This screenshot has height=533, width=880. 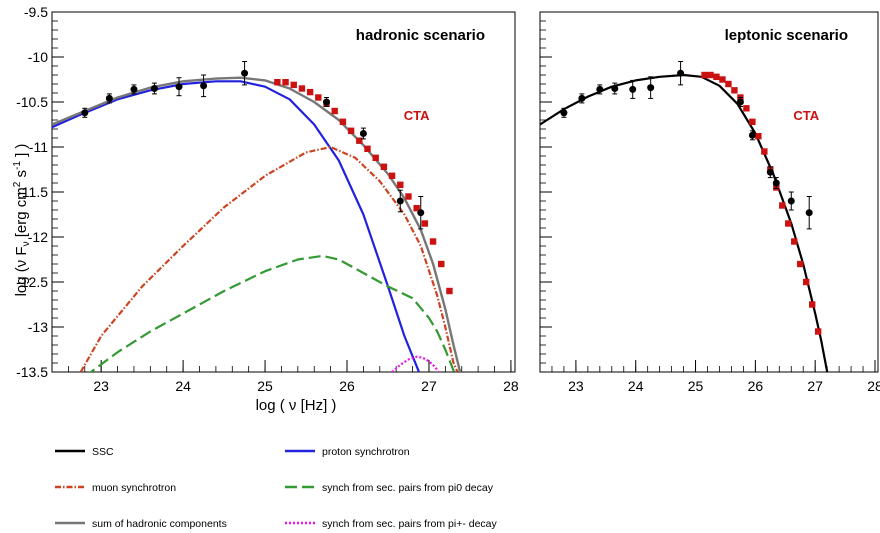 What do you see at coordinates (134, 488) in the screenshot?
I see `legend-label-muon: muon synchrotron` at bounding box center [134, 488].